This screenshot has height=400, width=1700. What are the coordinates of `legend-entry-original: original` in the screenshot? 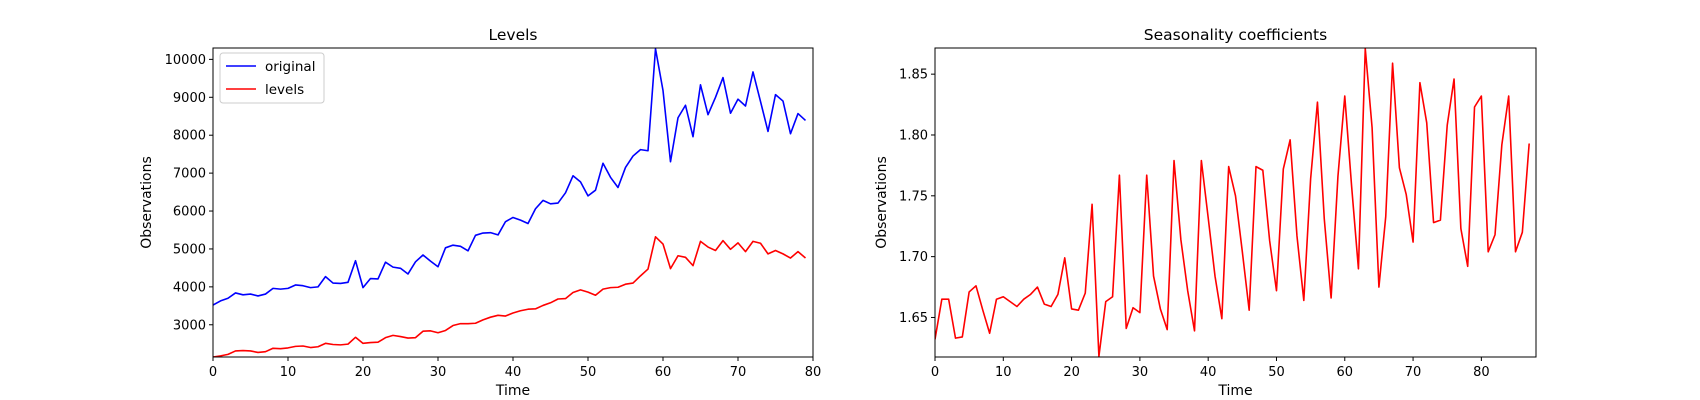 It's located at (290, 67).